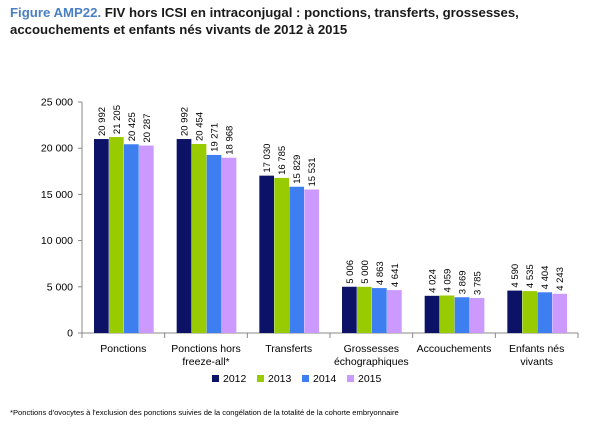 Image resolution: width=590 pixels, height=431 pixels. Describe the element at coordinates (365, 272) in the screenshot. I see `data-label: 5 000` at that location.